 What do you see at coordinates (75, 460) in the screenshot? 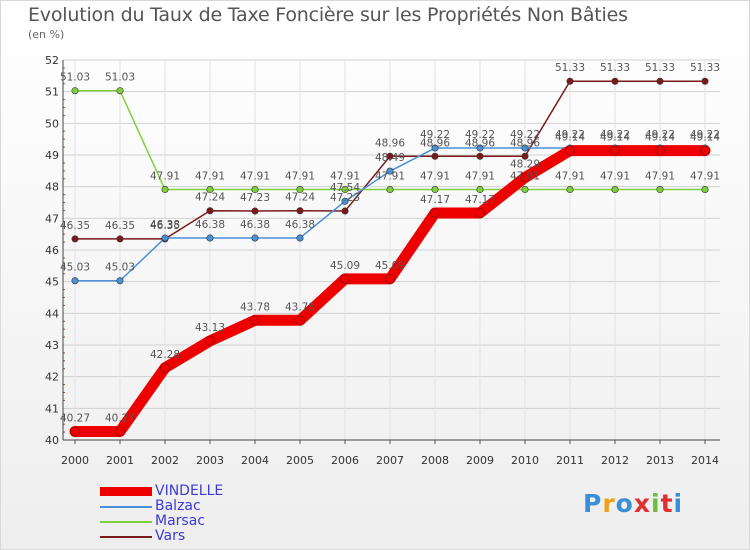
I see `x-tick-label: 2000` at bounding box center [75, 460].